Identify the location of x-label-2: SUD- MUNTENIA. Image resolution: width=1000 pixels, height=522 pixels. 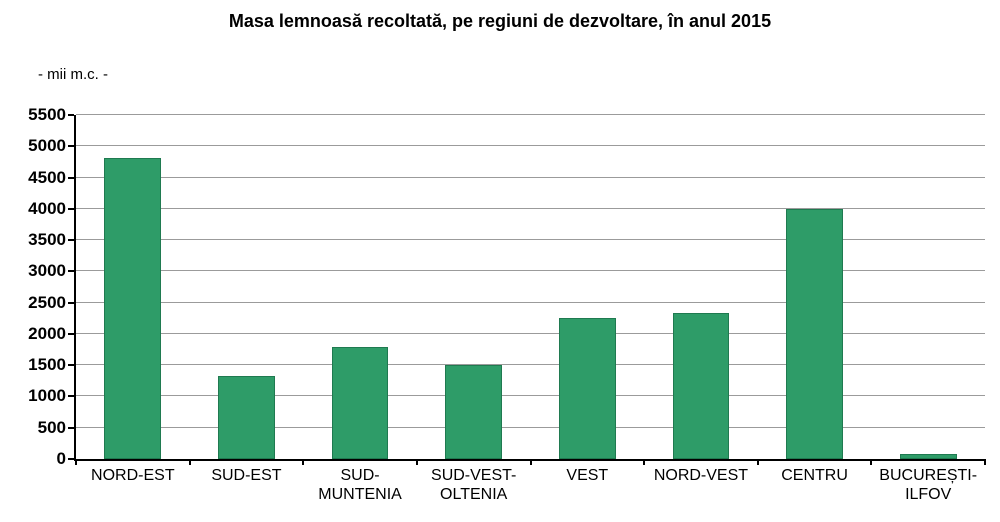
(360, 485).